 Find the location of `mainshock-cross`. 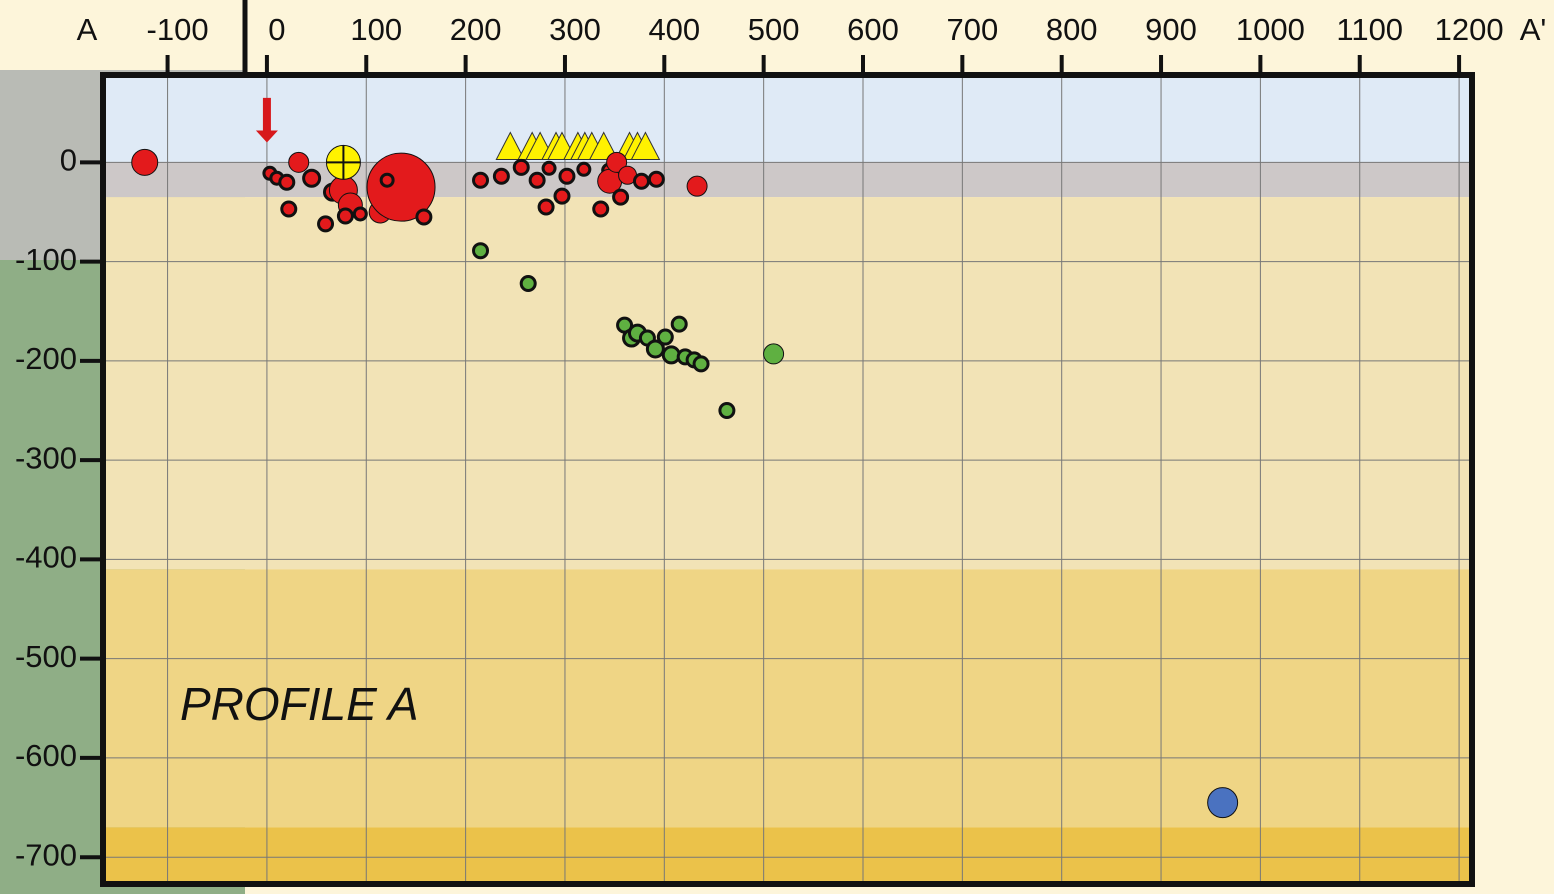

mainshock-cross is located at coordinates (343, 162).